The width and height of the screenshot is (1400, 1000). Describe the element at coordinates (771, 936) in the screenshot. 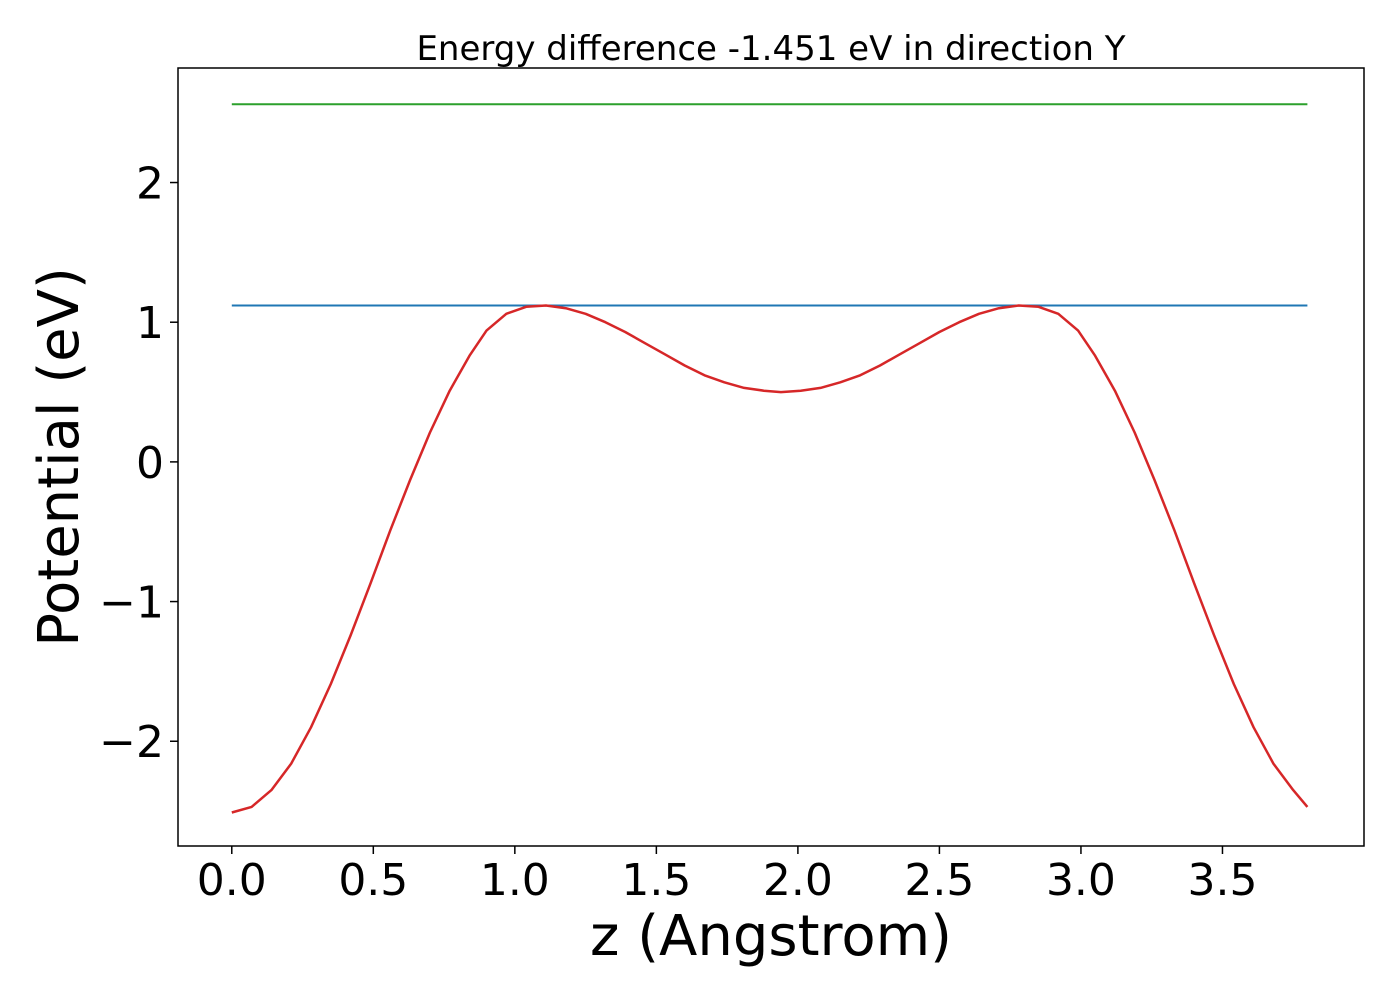

I see `x-axis-label: z (Angstrom)` at that location.